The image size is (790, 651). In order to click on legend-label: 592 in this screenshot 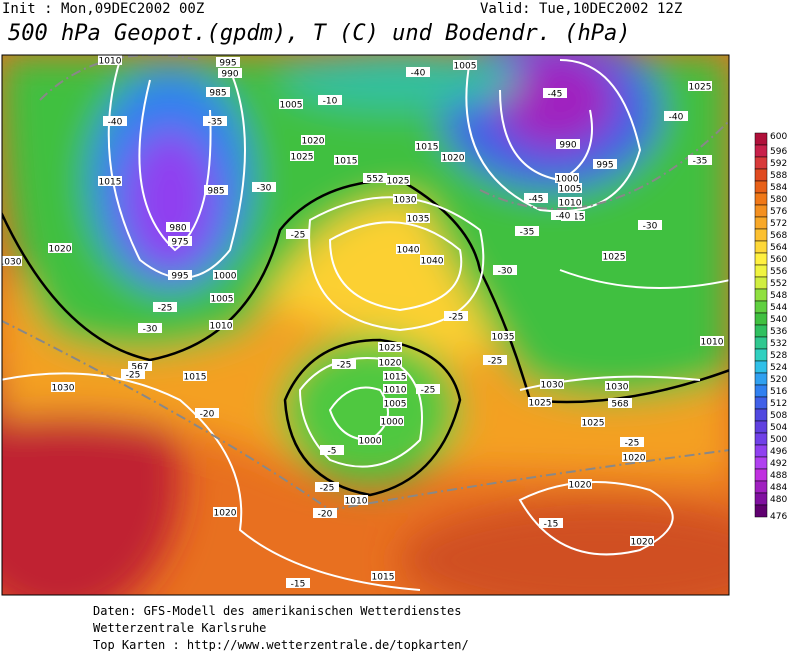, I will do `click(778, 164)`.